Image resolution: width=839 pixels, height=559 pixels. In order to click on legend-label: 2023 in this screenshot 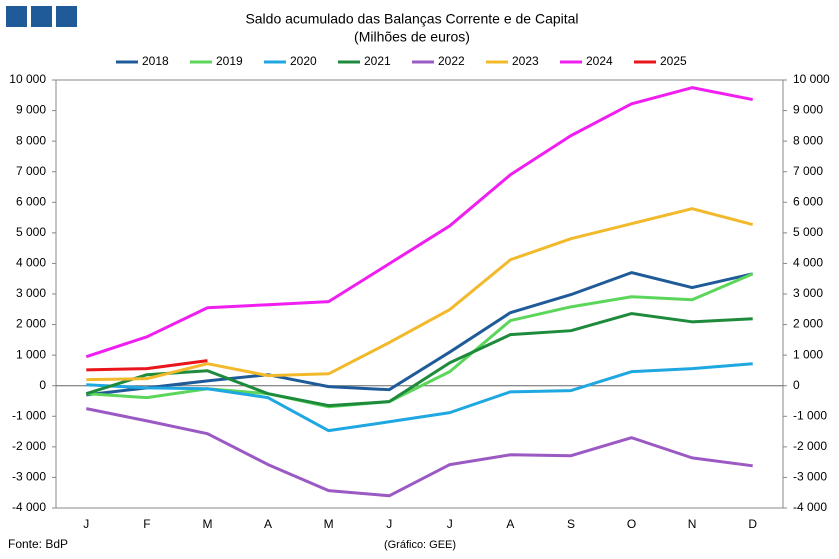, I will do `click(525, 61)`.